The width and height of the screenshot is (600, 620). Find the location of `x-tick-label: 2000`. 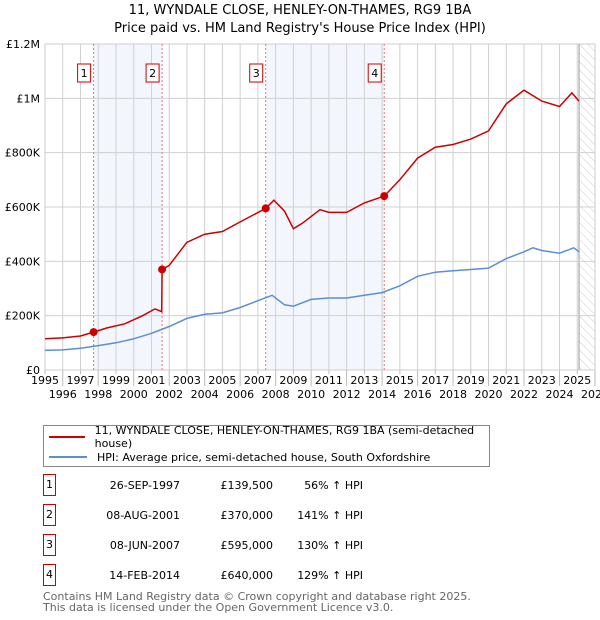

x-tick-label: 2000 is located at coordinates (134, 394).